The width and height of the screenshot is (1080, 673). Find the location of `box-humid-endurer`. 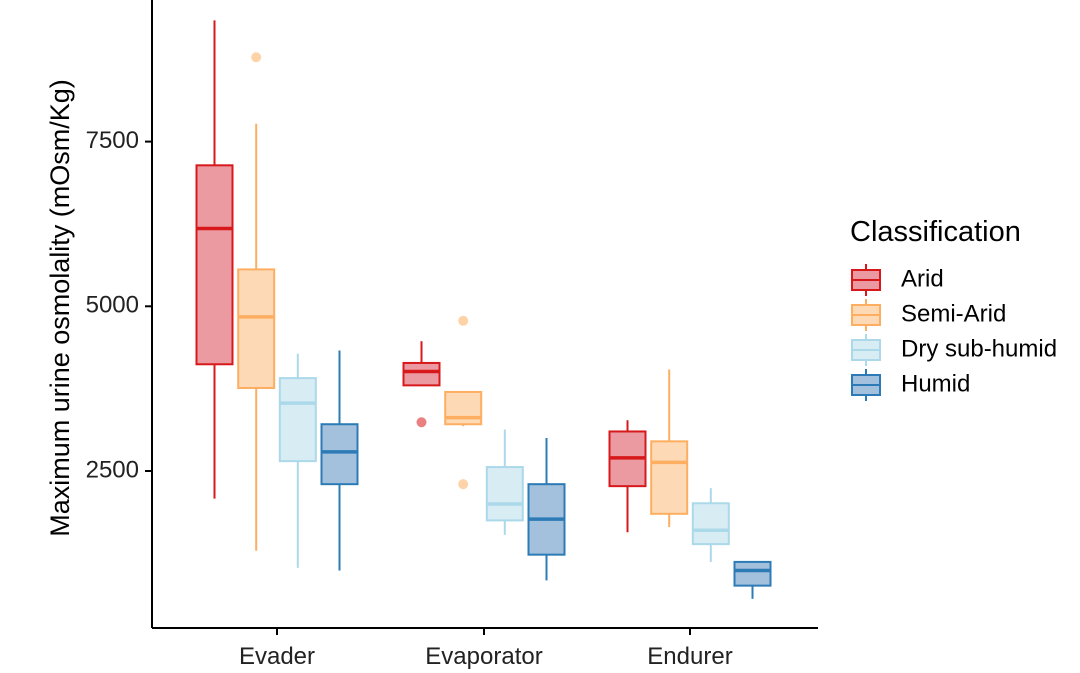

box-humid-endurer is located at coordinates (752, 573).